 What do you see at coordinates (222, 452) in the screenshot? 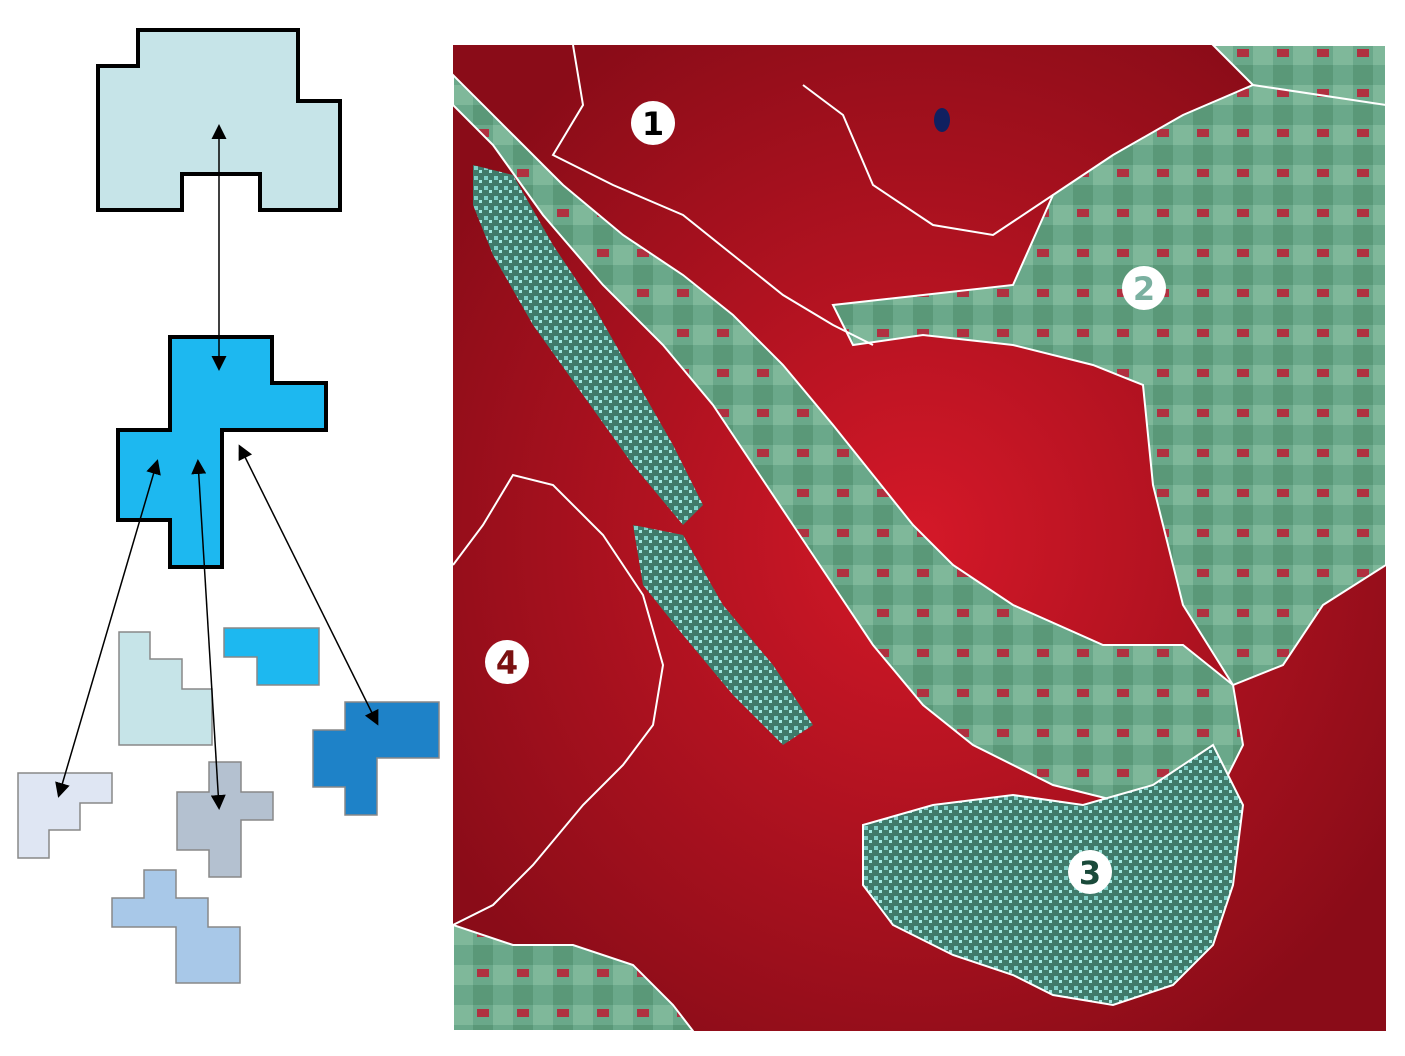
I see `mid-segment` at bounding box center [222, 452].